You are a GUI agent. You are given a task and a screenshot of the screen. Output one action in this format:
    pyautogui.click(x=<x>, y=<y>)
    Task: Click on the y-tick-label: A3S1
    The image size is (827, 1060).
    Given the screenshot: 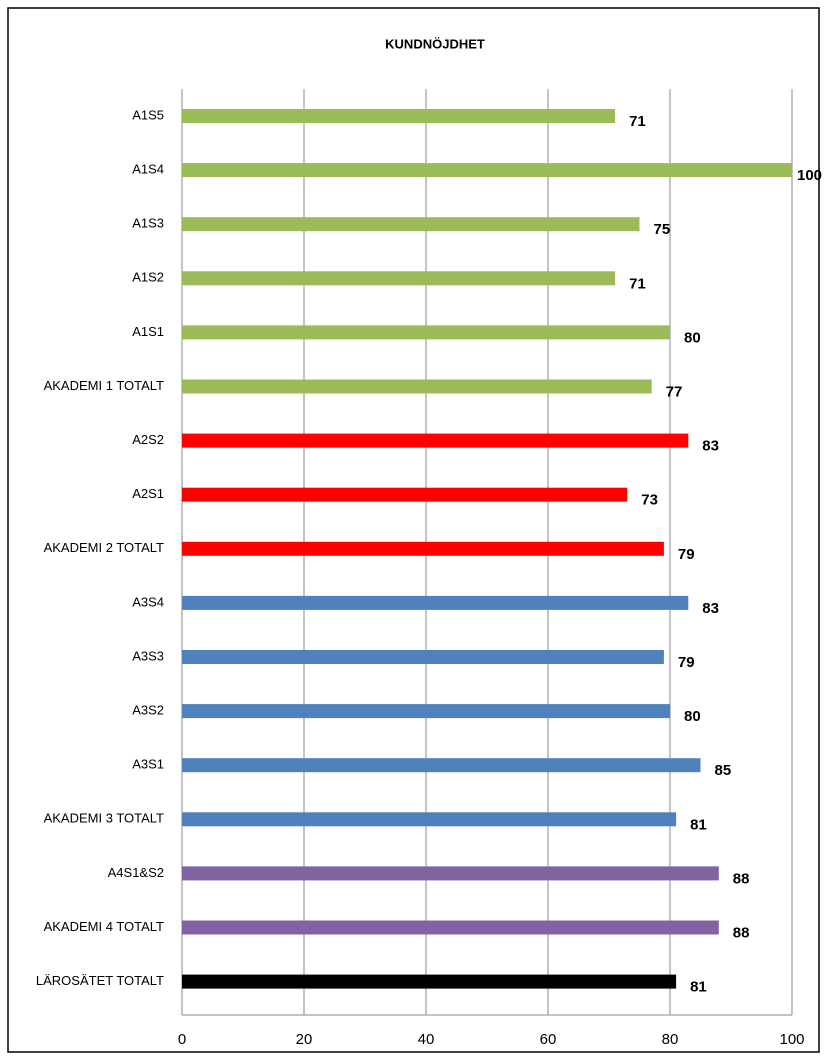 What is the action you would take?
    pyautogui.click(x=148, y=764)
    